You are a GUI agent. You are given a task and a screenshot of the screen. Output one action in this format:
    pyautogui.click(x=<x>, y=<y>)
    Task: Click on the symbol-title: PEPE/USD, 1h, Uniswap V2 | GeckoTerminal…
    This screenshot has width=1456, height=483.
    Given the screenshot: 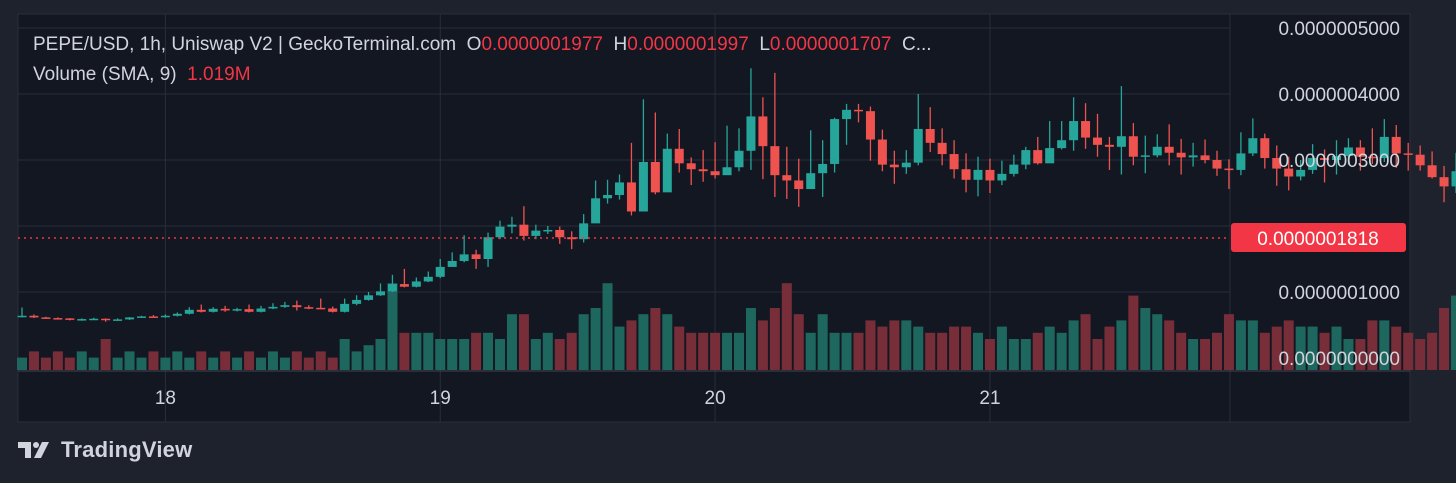 What is the action you would take?
    pyautogui.click(x=245, y=44)
    